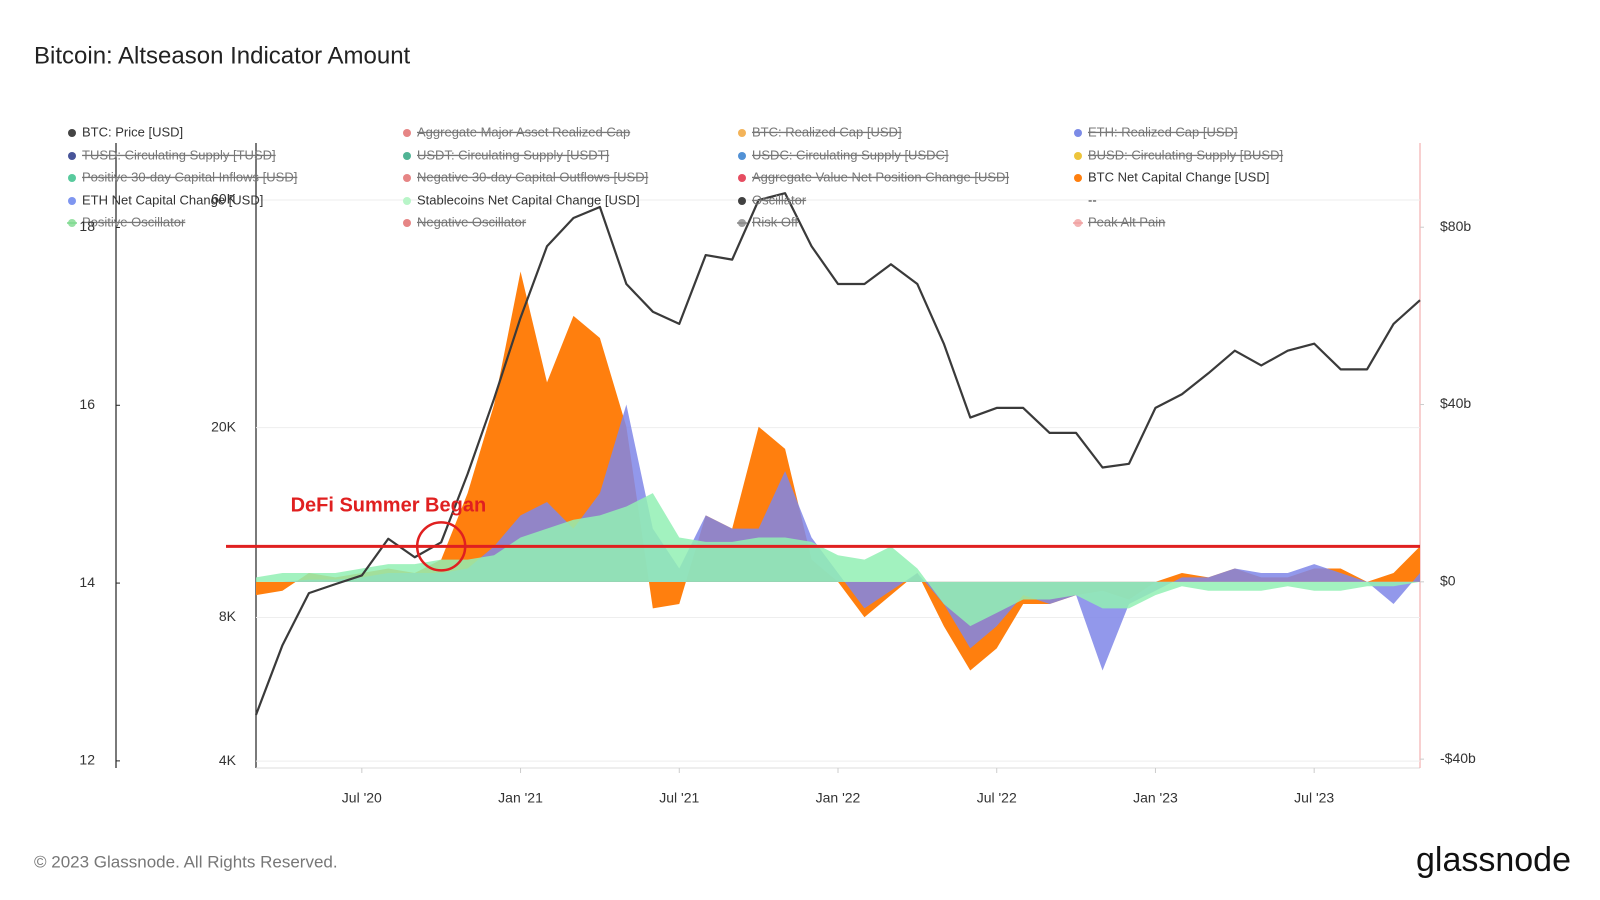 The image size is (1600, 900). Describe the element at coordinates (1126, 221) in the screenshot. I see `legend-label: Peak Alt Pain` at that location.